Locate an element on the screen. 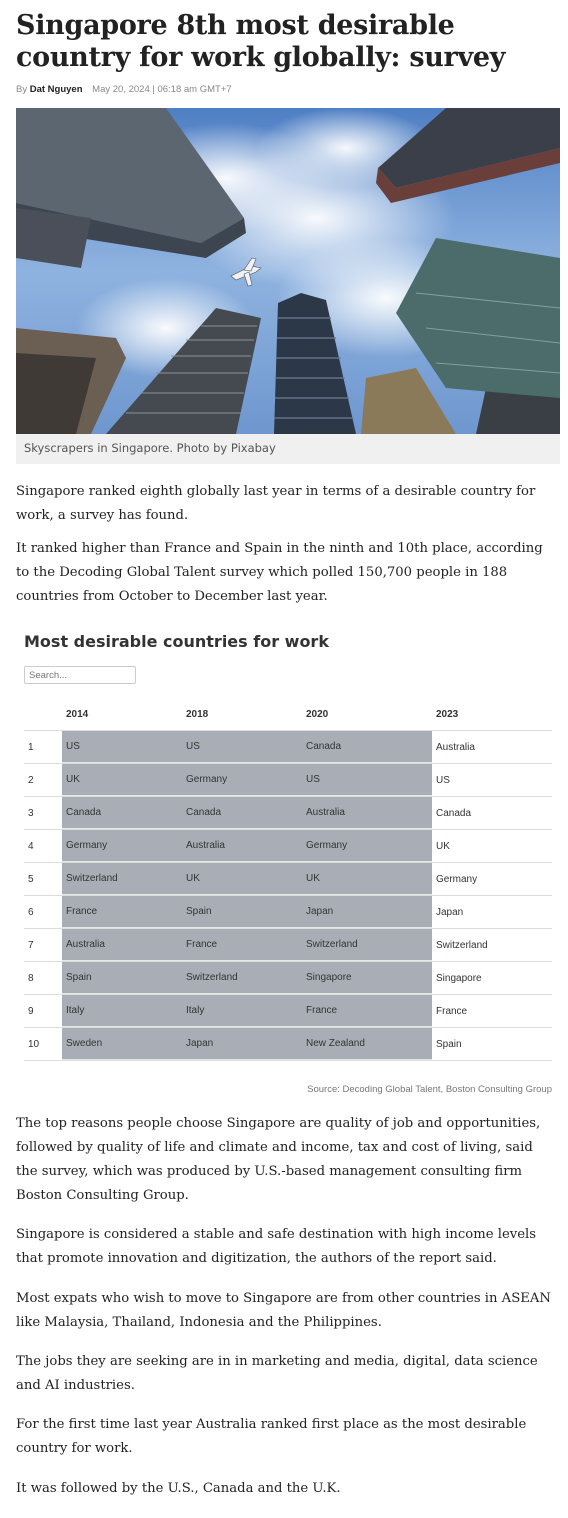 The image size is (568, 1518). cell-2020: Australia is located at coordinates (367, 813).